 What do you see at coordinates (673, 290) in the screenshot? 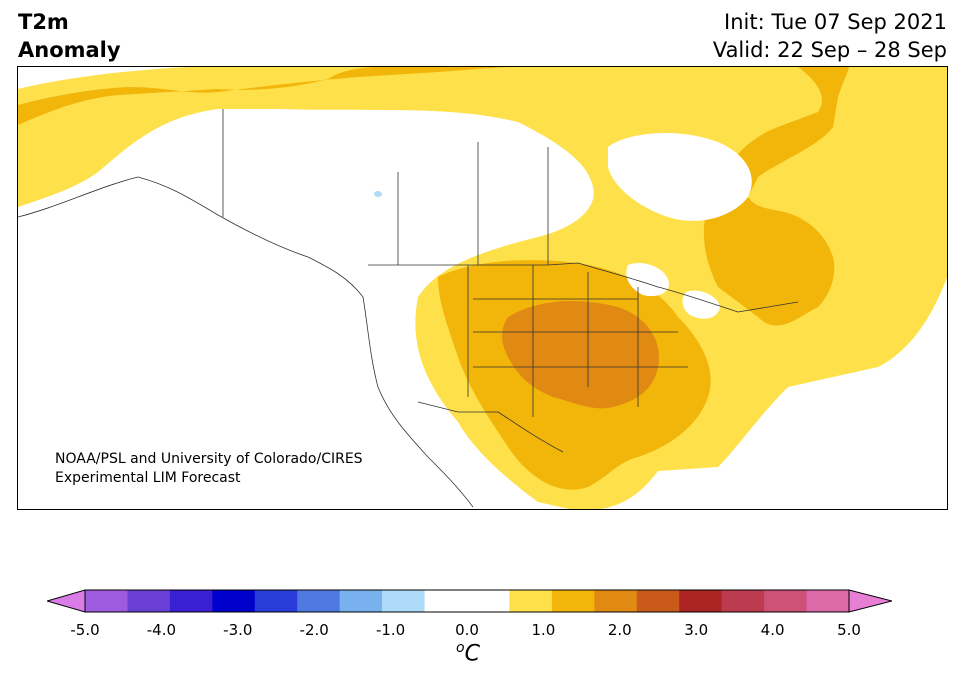
I see `great-lakes` at bounding box center [673, 290].